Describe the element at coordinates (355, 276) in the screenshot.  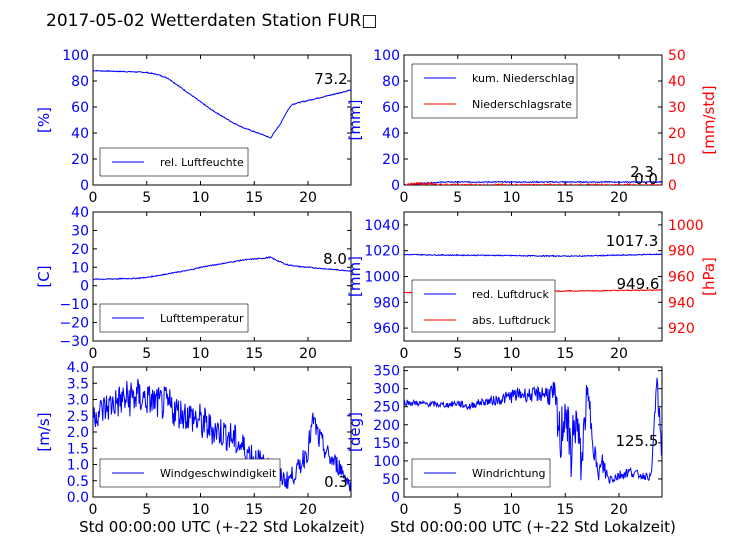
I see `y-axis-label: [mm]` at that location.